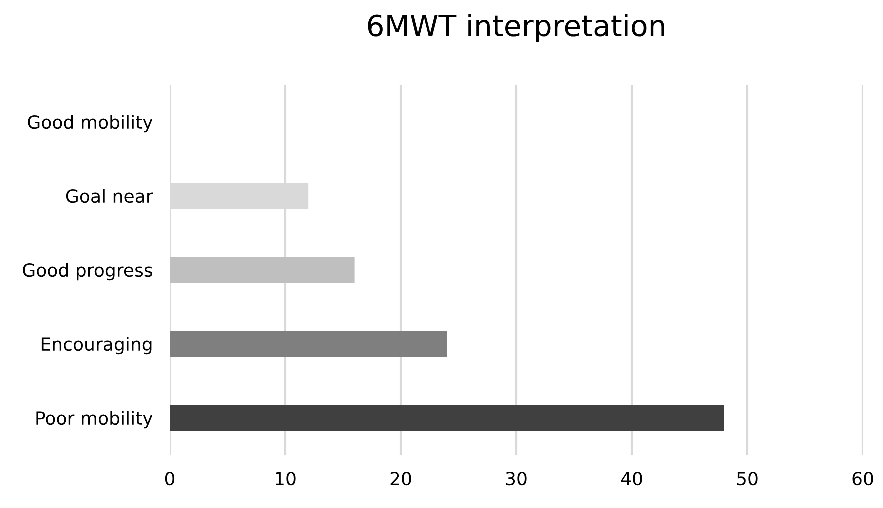 This screenshot has height=508, width=883. I want to click on y-tick-label: Good progress, so click(87, 272).